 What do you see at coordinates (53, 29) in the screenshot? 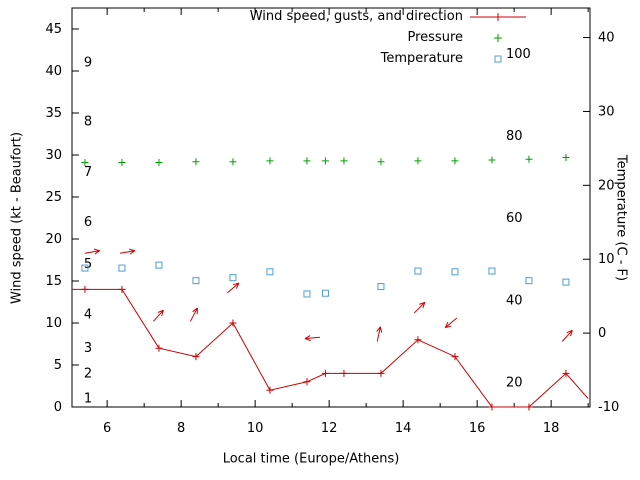
I see `left-tick-label: 45` at bounding box center [53, 29].